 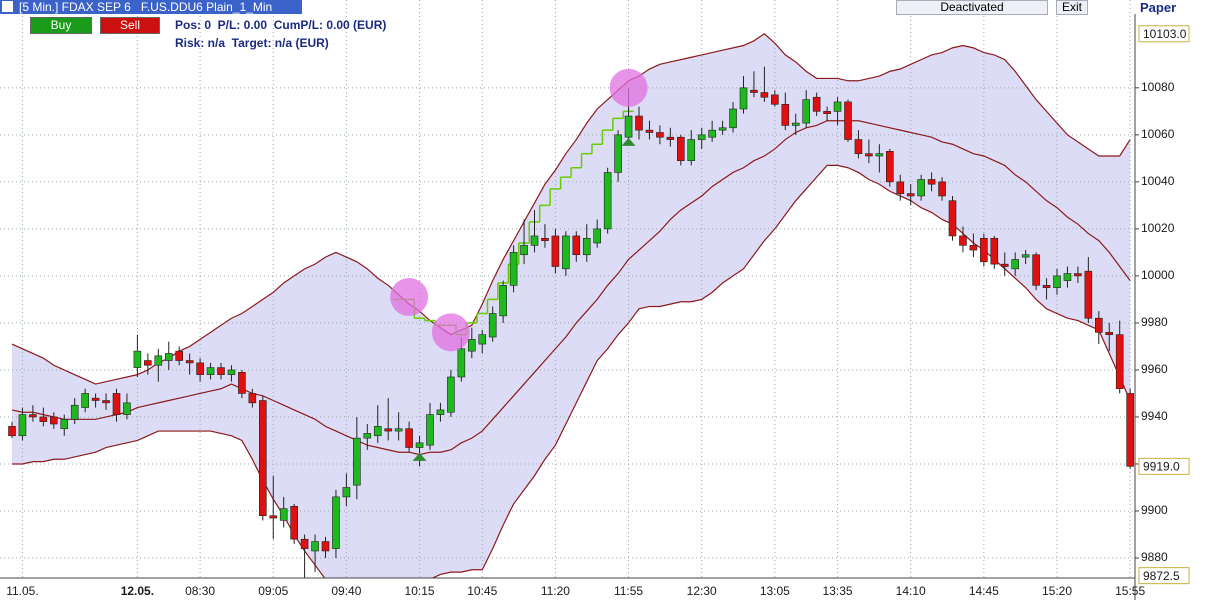 What do you see at coordinates (1154, 557) in the screenshot?
I see `y-tick-label: 9880` at bounding box center [1154, 557].